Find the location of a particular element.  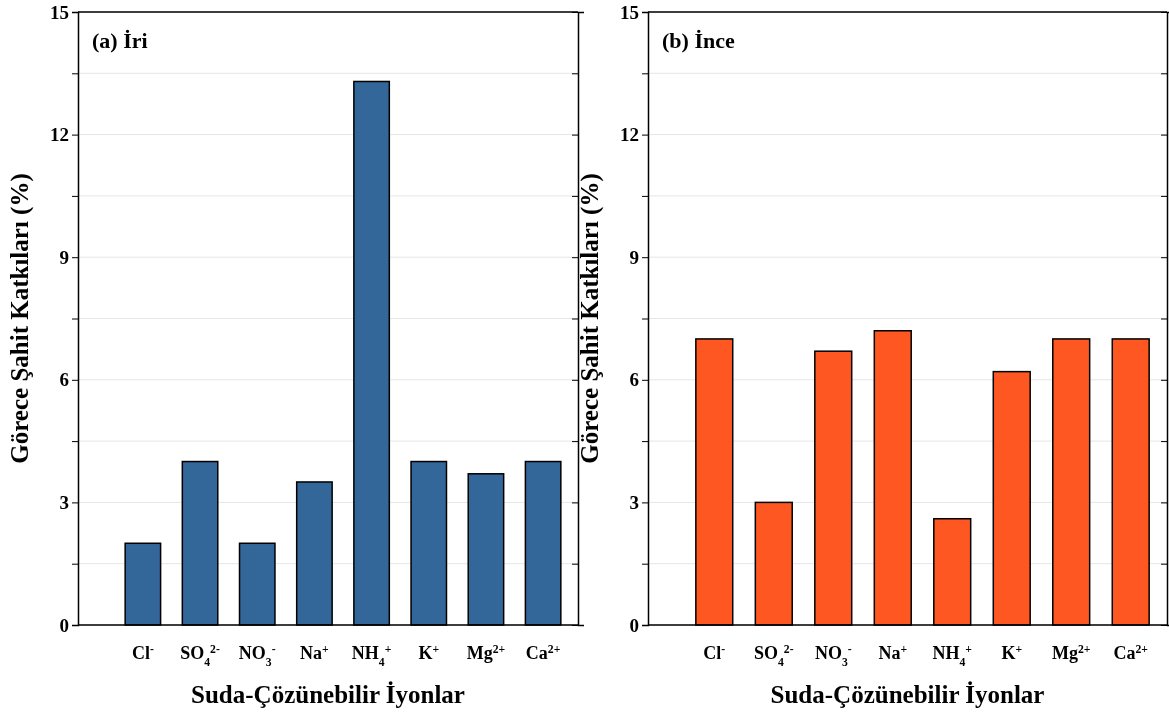

text: (a) İri is located at coordinates (120, 40).